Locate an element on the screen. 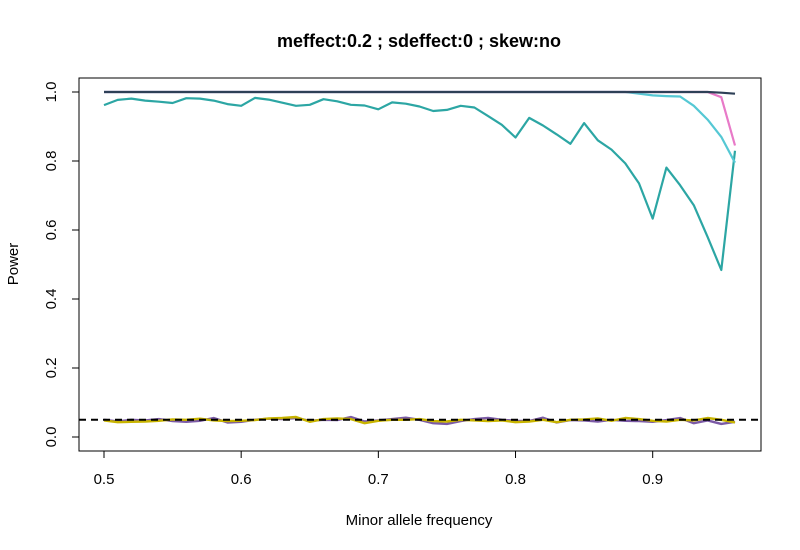  y-tick-label: 0.6 is located at coordinates (51, 230).